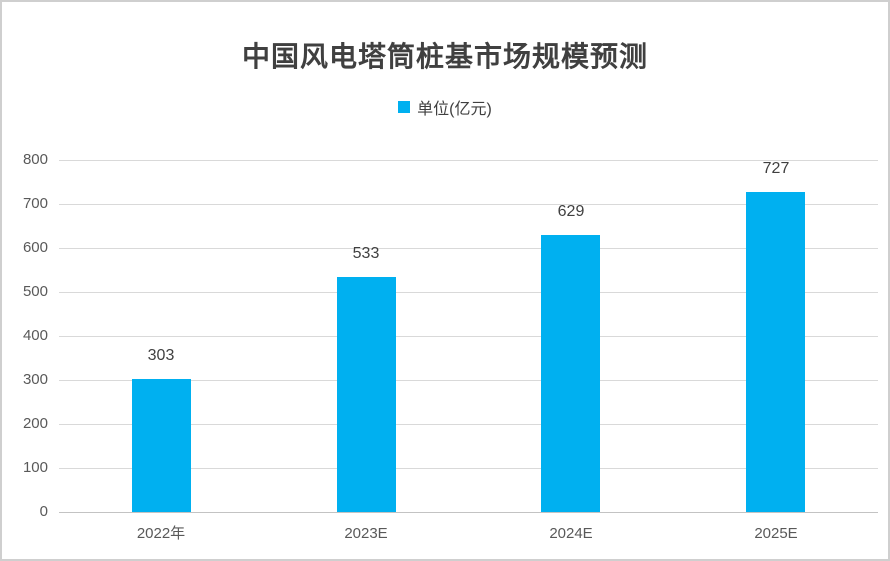 This screenshot has height=561, width=890. I want to click on y-tick-label: 0, so click(43, 511).